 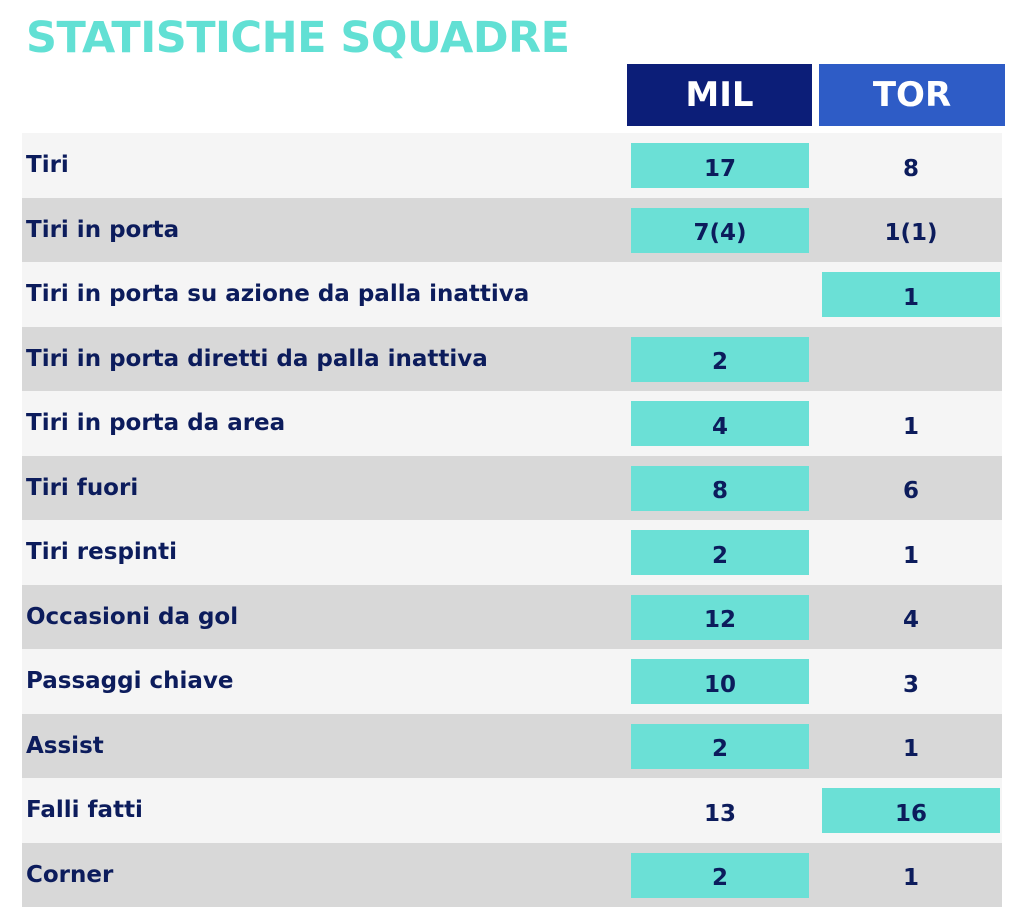 What do you see at coordinates (720, 165) in the screenshot?
I see `stat-value-home: 17` at bounding box center [720, 165].